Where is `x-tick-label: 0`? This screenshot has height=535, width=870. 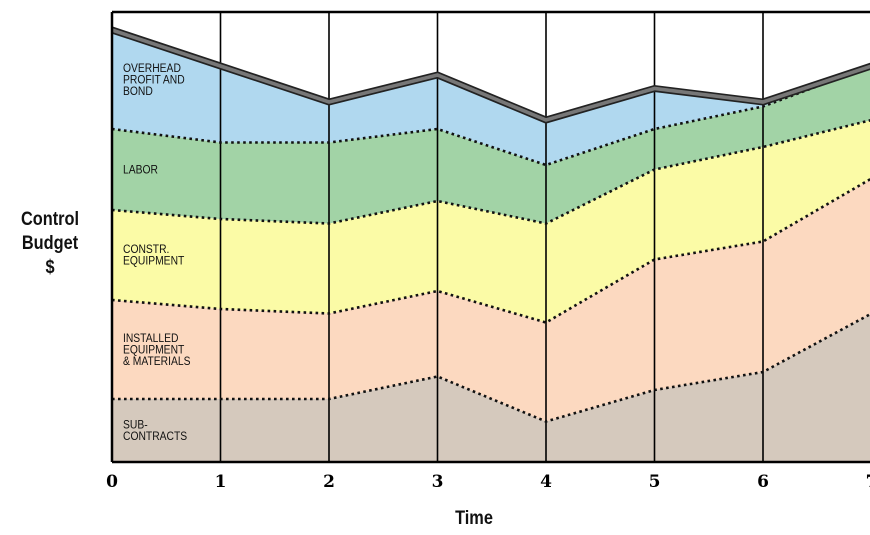 x-tick-label: 0 is located at coordinates (112, 482).